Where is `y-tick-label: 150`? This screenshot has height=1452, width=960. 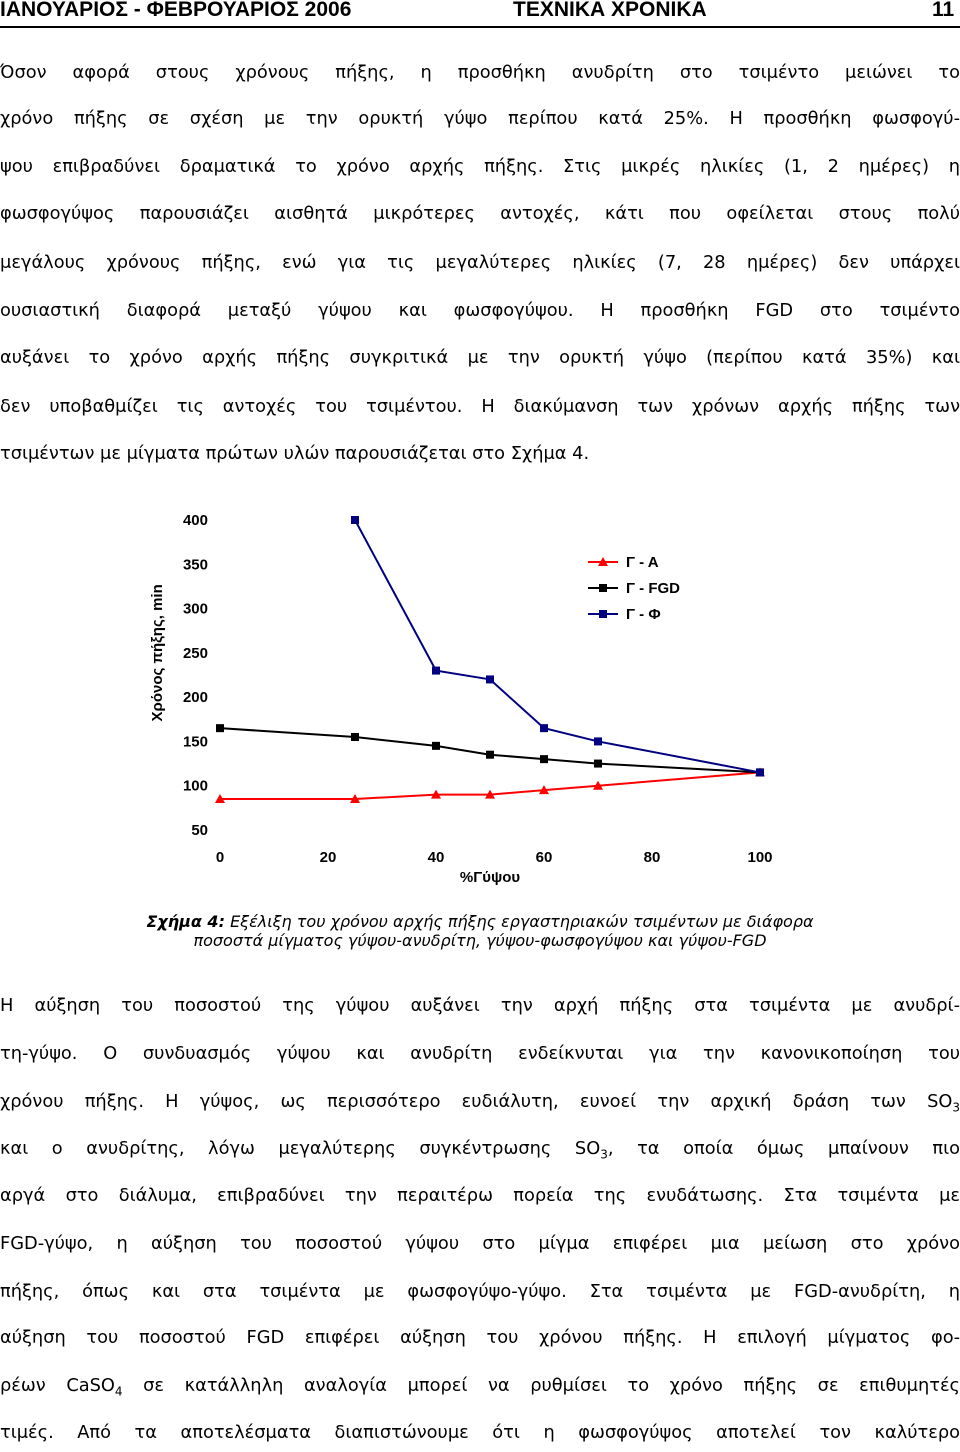
y-tick-label: 150 is located at coordinates (195, 741).